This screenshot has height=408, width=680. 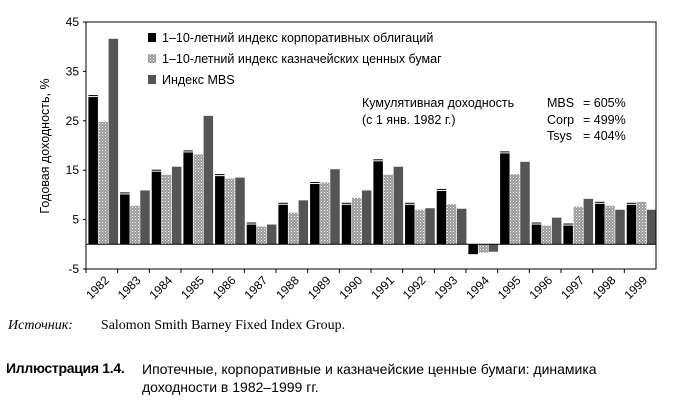 I want to click on bar-treasury-1992, so click(x=420, y=227).